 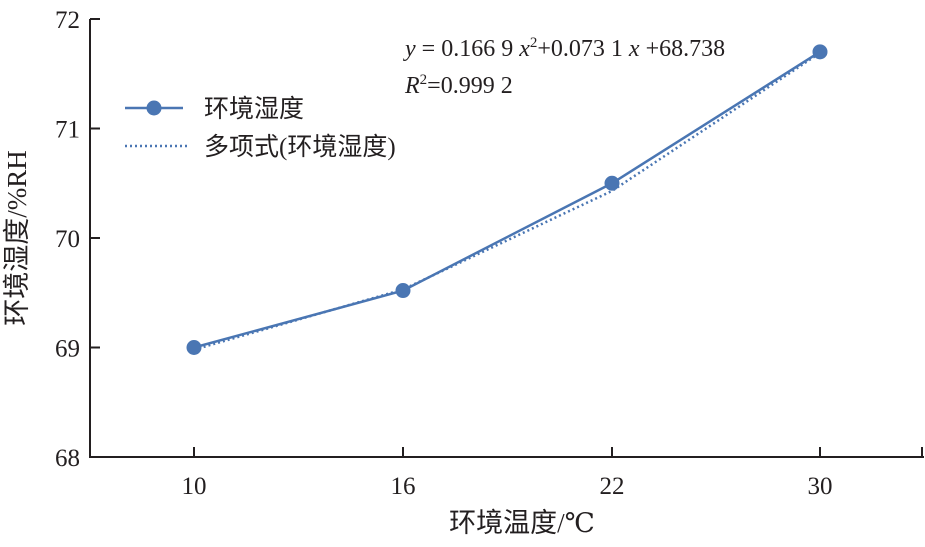 I want to click on x-tick-label: 16, so click(x=403, y=486).